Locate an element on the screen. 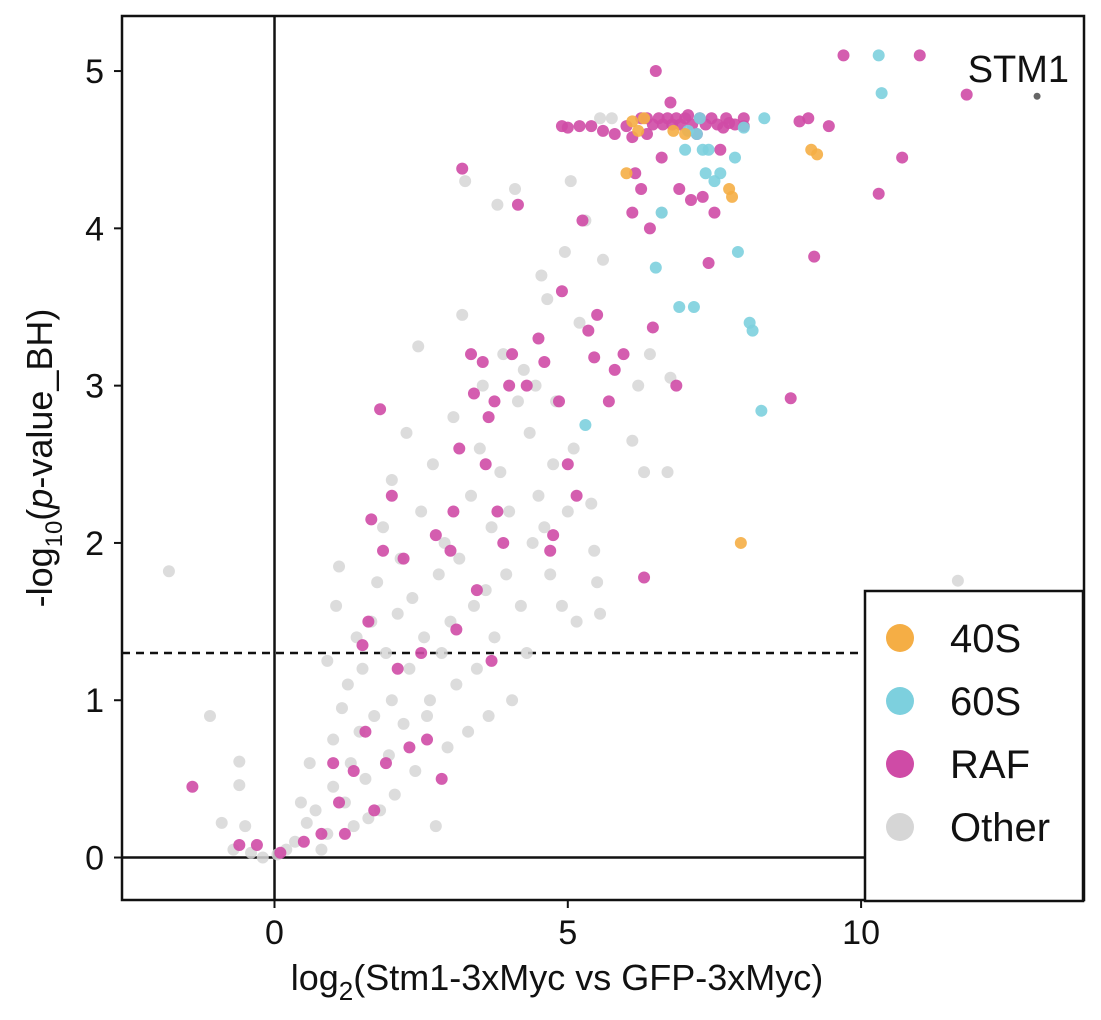 This screenshot has height=1020, width=1101. x-tick-label: 0 is located at coordinates (274, 933).